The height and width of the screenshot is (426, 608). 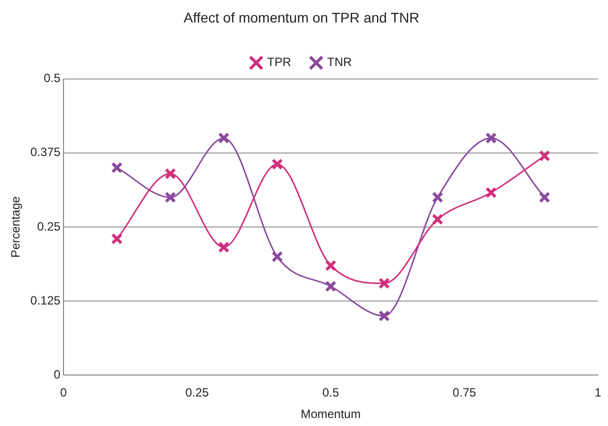 What do you see at coordinates (302, 17) in the screenshot?
I see `chart-title: Affect of momentum on TPR and TNR` at bounding box center [302, 17].